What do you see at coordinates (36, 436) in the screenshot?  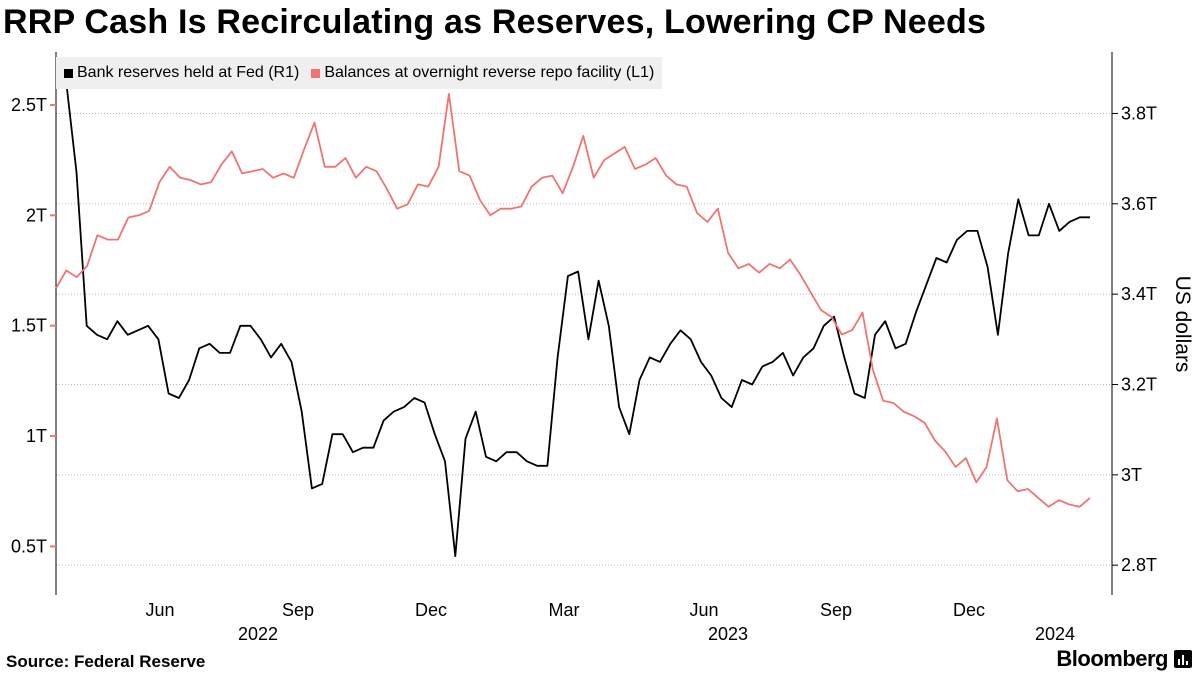 I see `left-tick-label: 1T` at bounding box center [36, 436].